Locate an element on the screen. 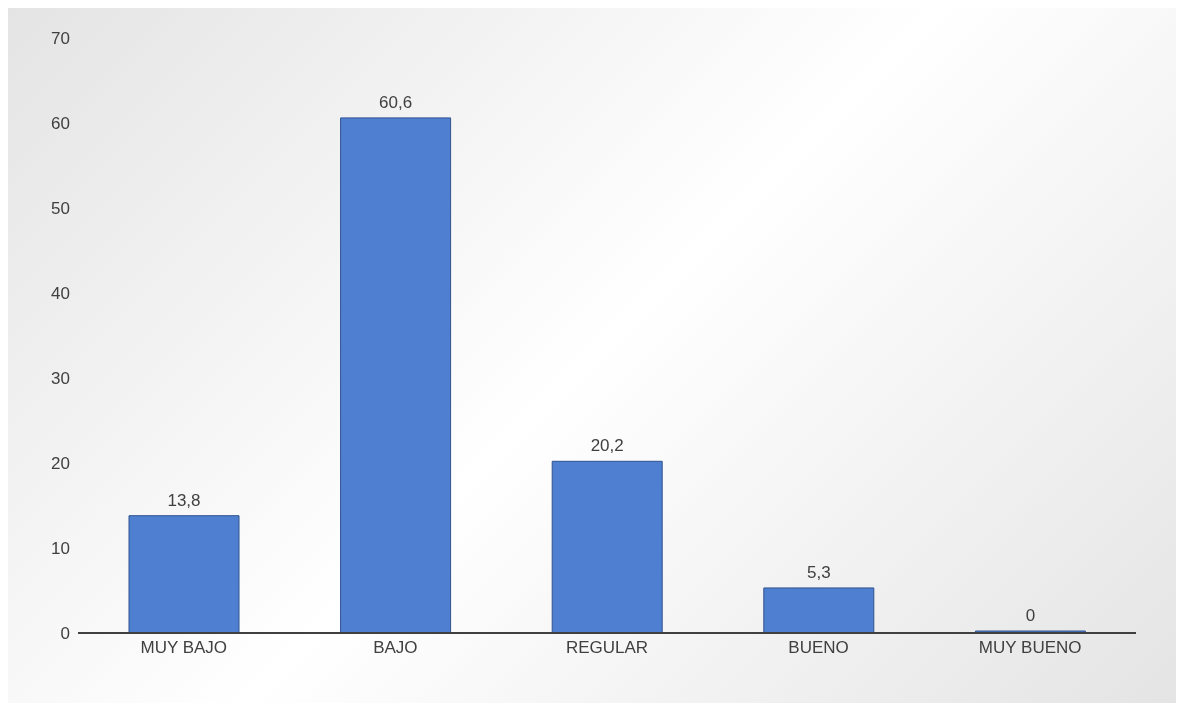 Image resolution: width=1184 pixels, height=711 pixels. data-label: 5,3 is located at coordinates (818, 572).